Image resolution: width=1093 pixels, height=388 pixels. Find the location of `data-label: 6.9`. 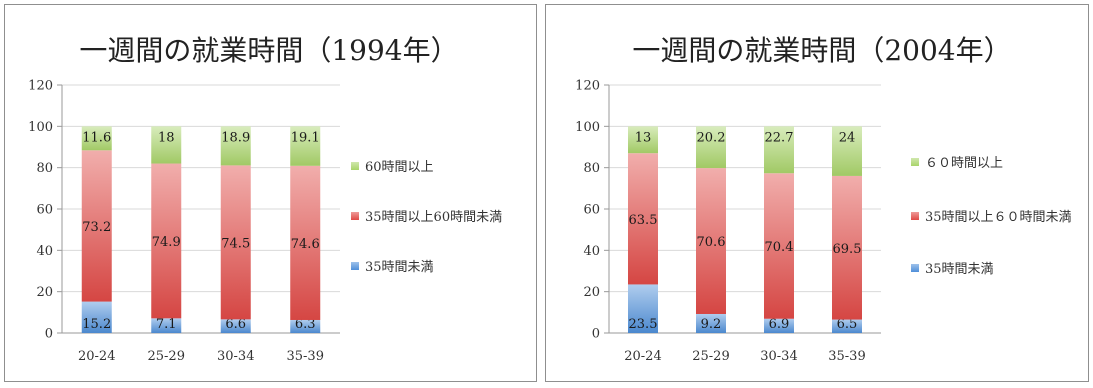

data-label: 6.9 is located at coordinates (779, 324).